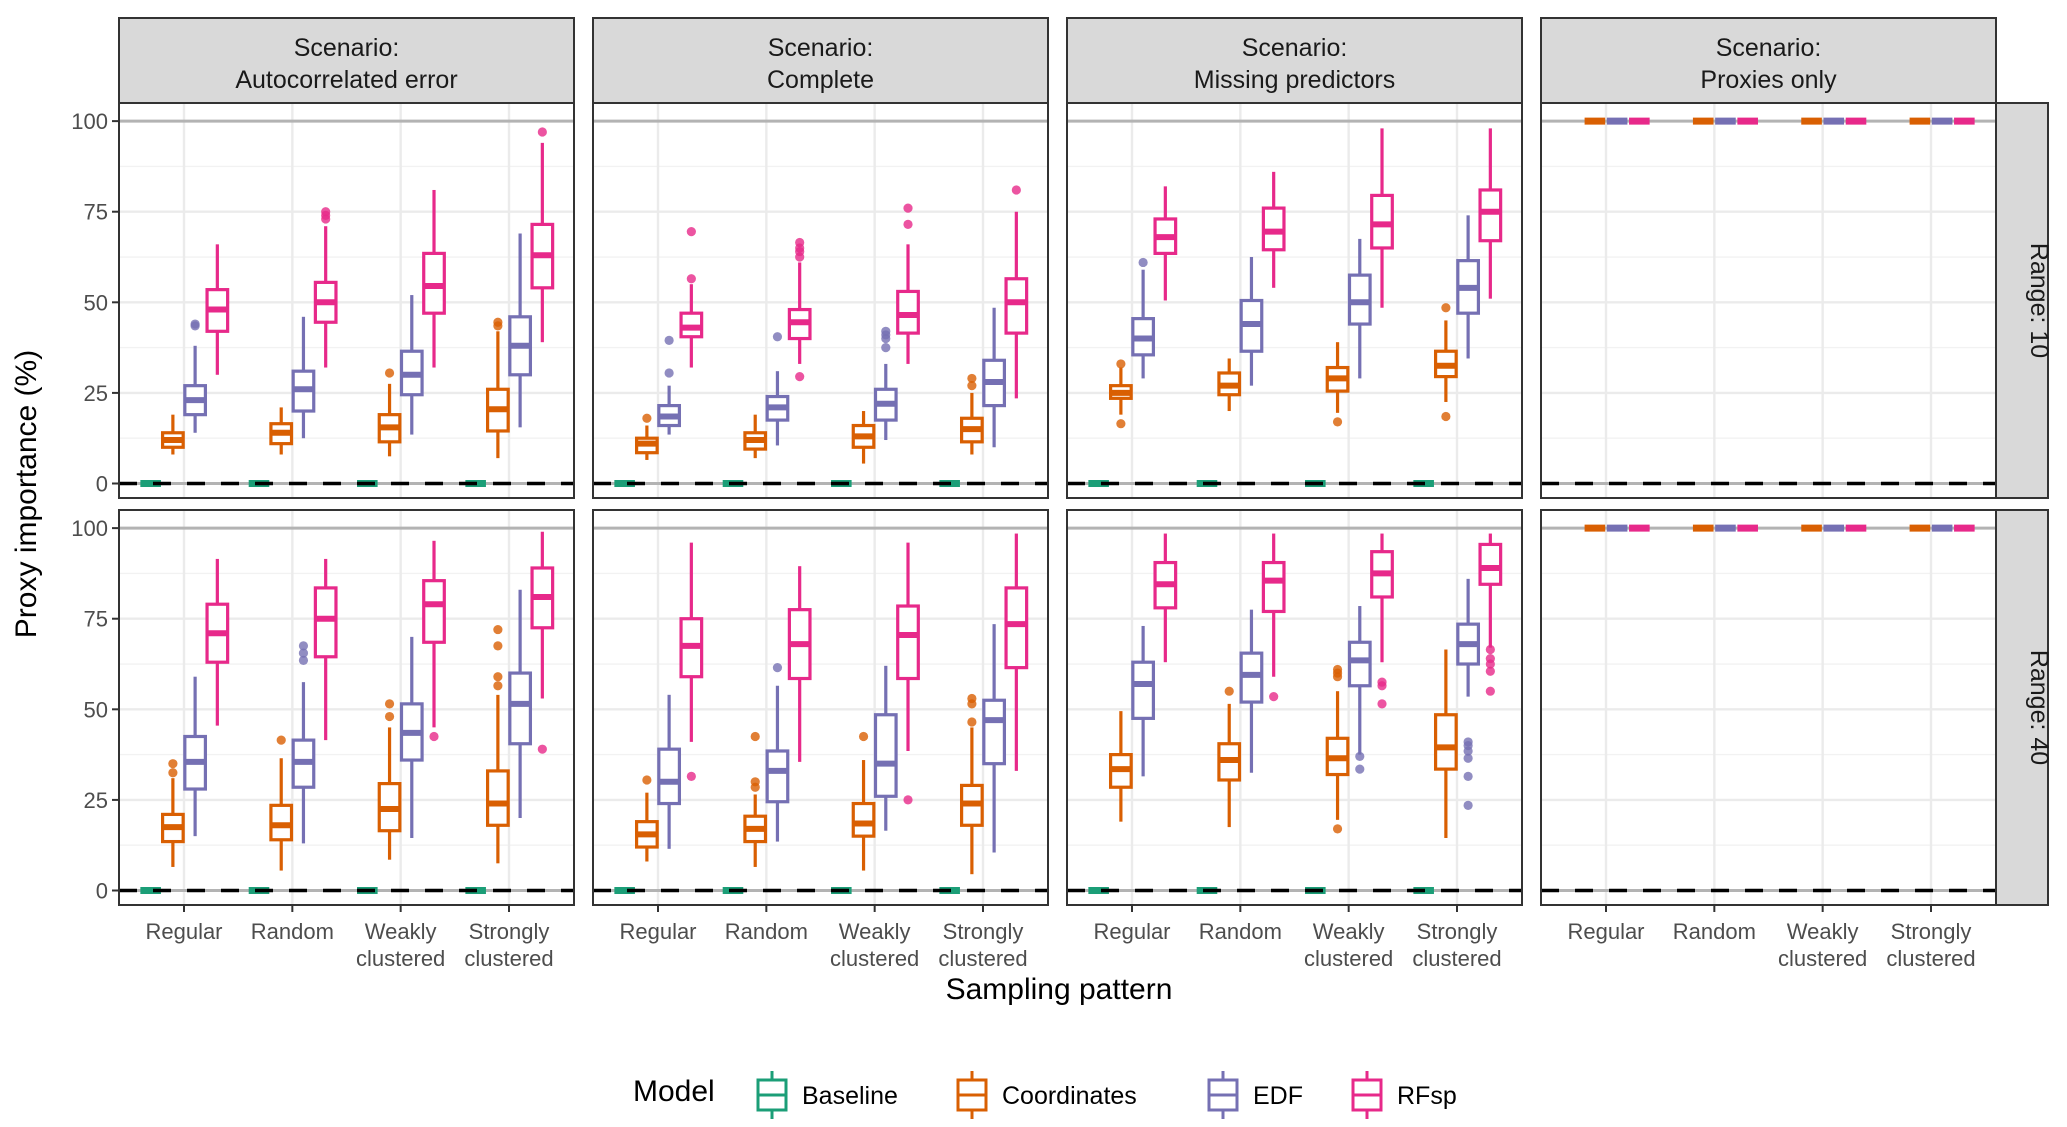 This screenshot has width=2067, height=1127. I want to click on group-weakly-clustered, so click(1349, 714).